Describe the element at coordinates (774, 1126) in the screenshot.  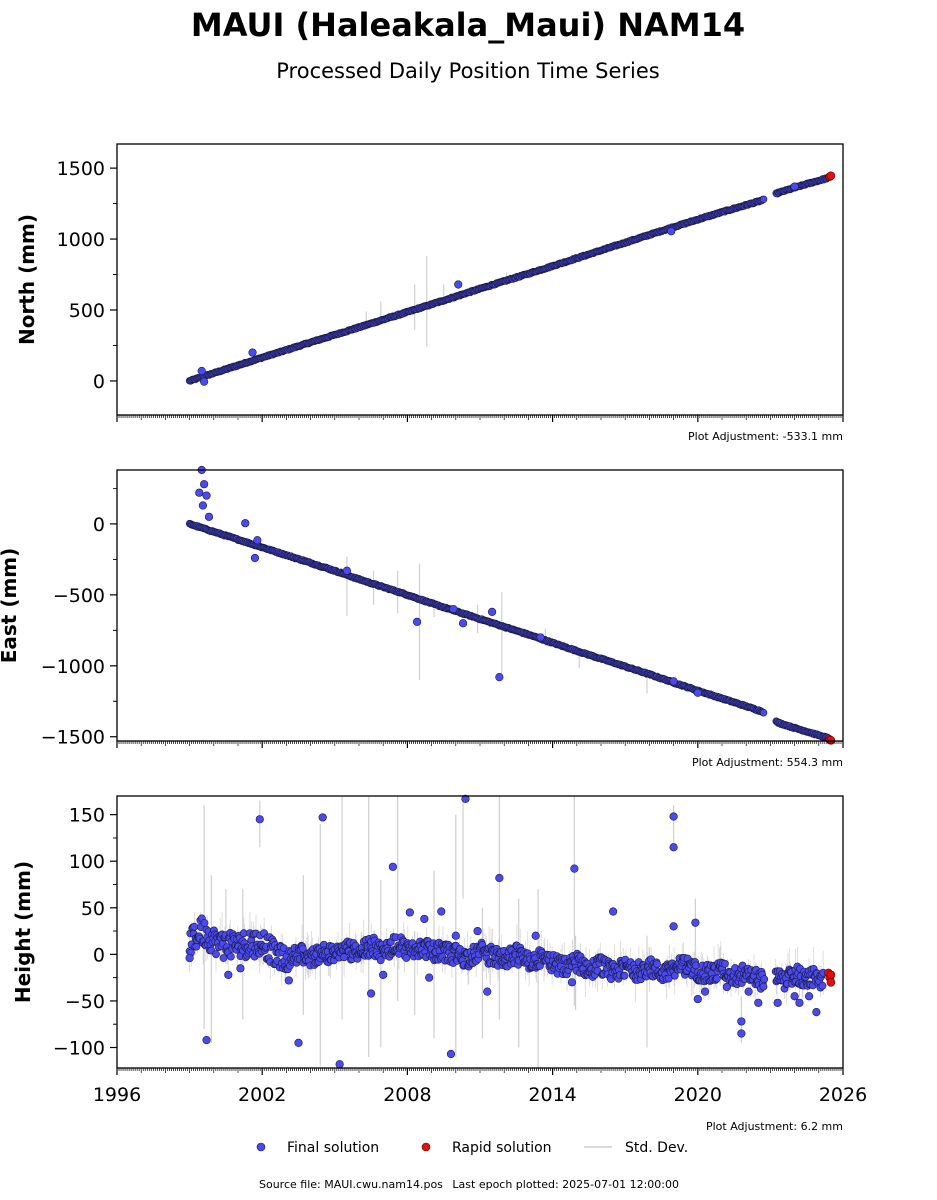
I see `plot-adjustment-label: Plot Adjustment: 6.2 mm` at that location.